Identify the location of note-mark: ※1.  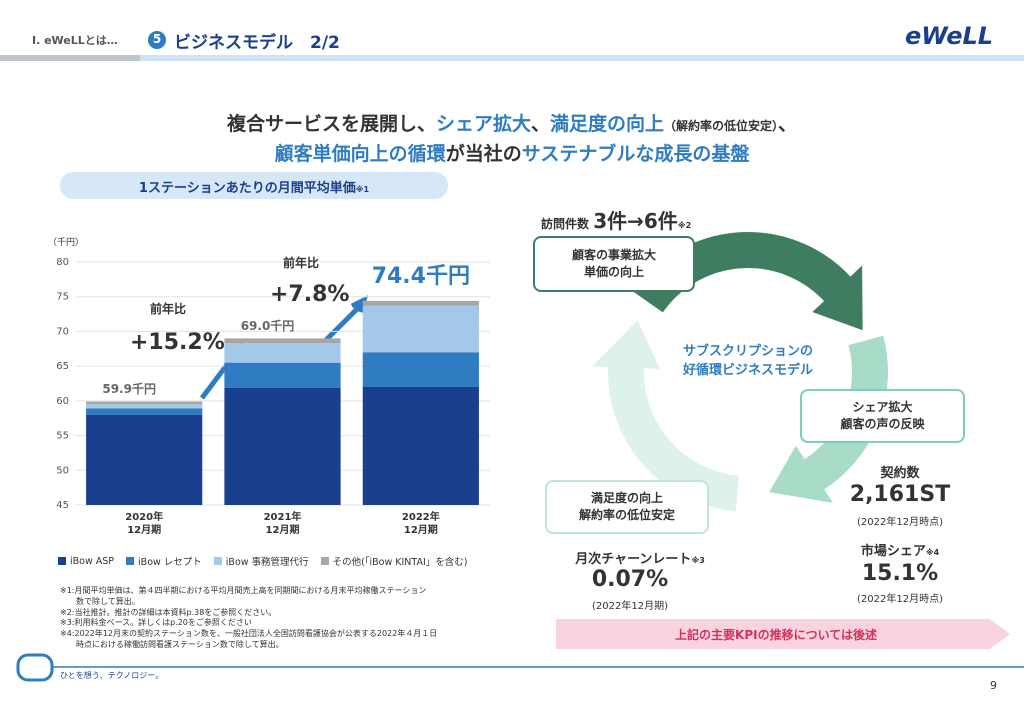
(362, 189).